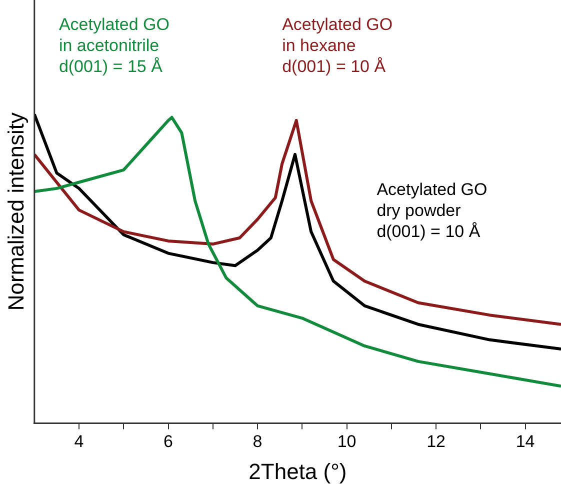 The height and width of the screenshot is (494, 561). Describe the element at coordinates (297, 471) in the screenshot. I see `x-axis-title: 2Theta (°)` at that location.